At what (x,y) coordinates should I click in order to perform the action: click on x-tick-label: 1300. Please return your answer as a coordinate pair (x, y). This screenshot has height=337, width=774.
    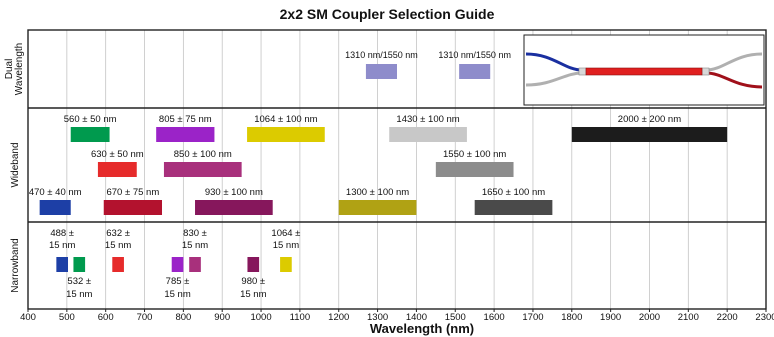
    Looking at the image, I should click on (377, 317).